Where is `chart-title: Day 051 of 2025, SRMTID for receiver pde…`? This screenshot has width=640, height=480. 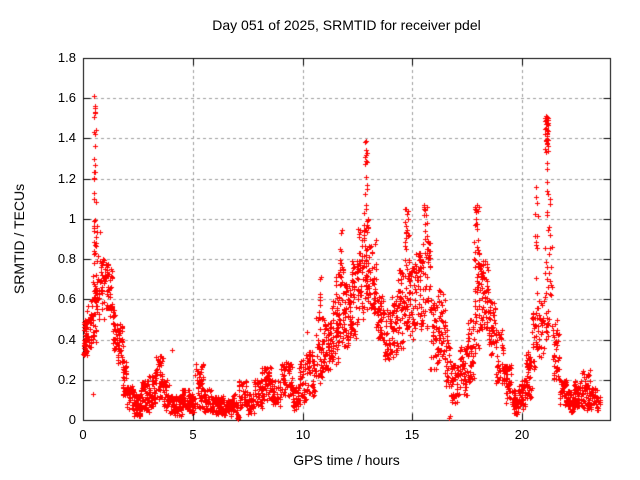 chart-title: Day 051 of 2025, SRMTID for receiver pde… is located at coordinates (346, 25).